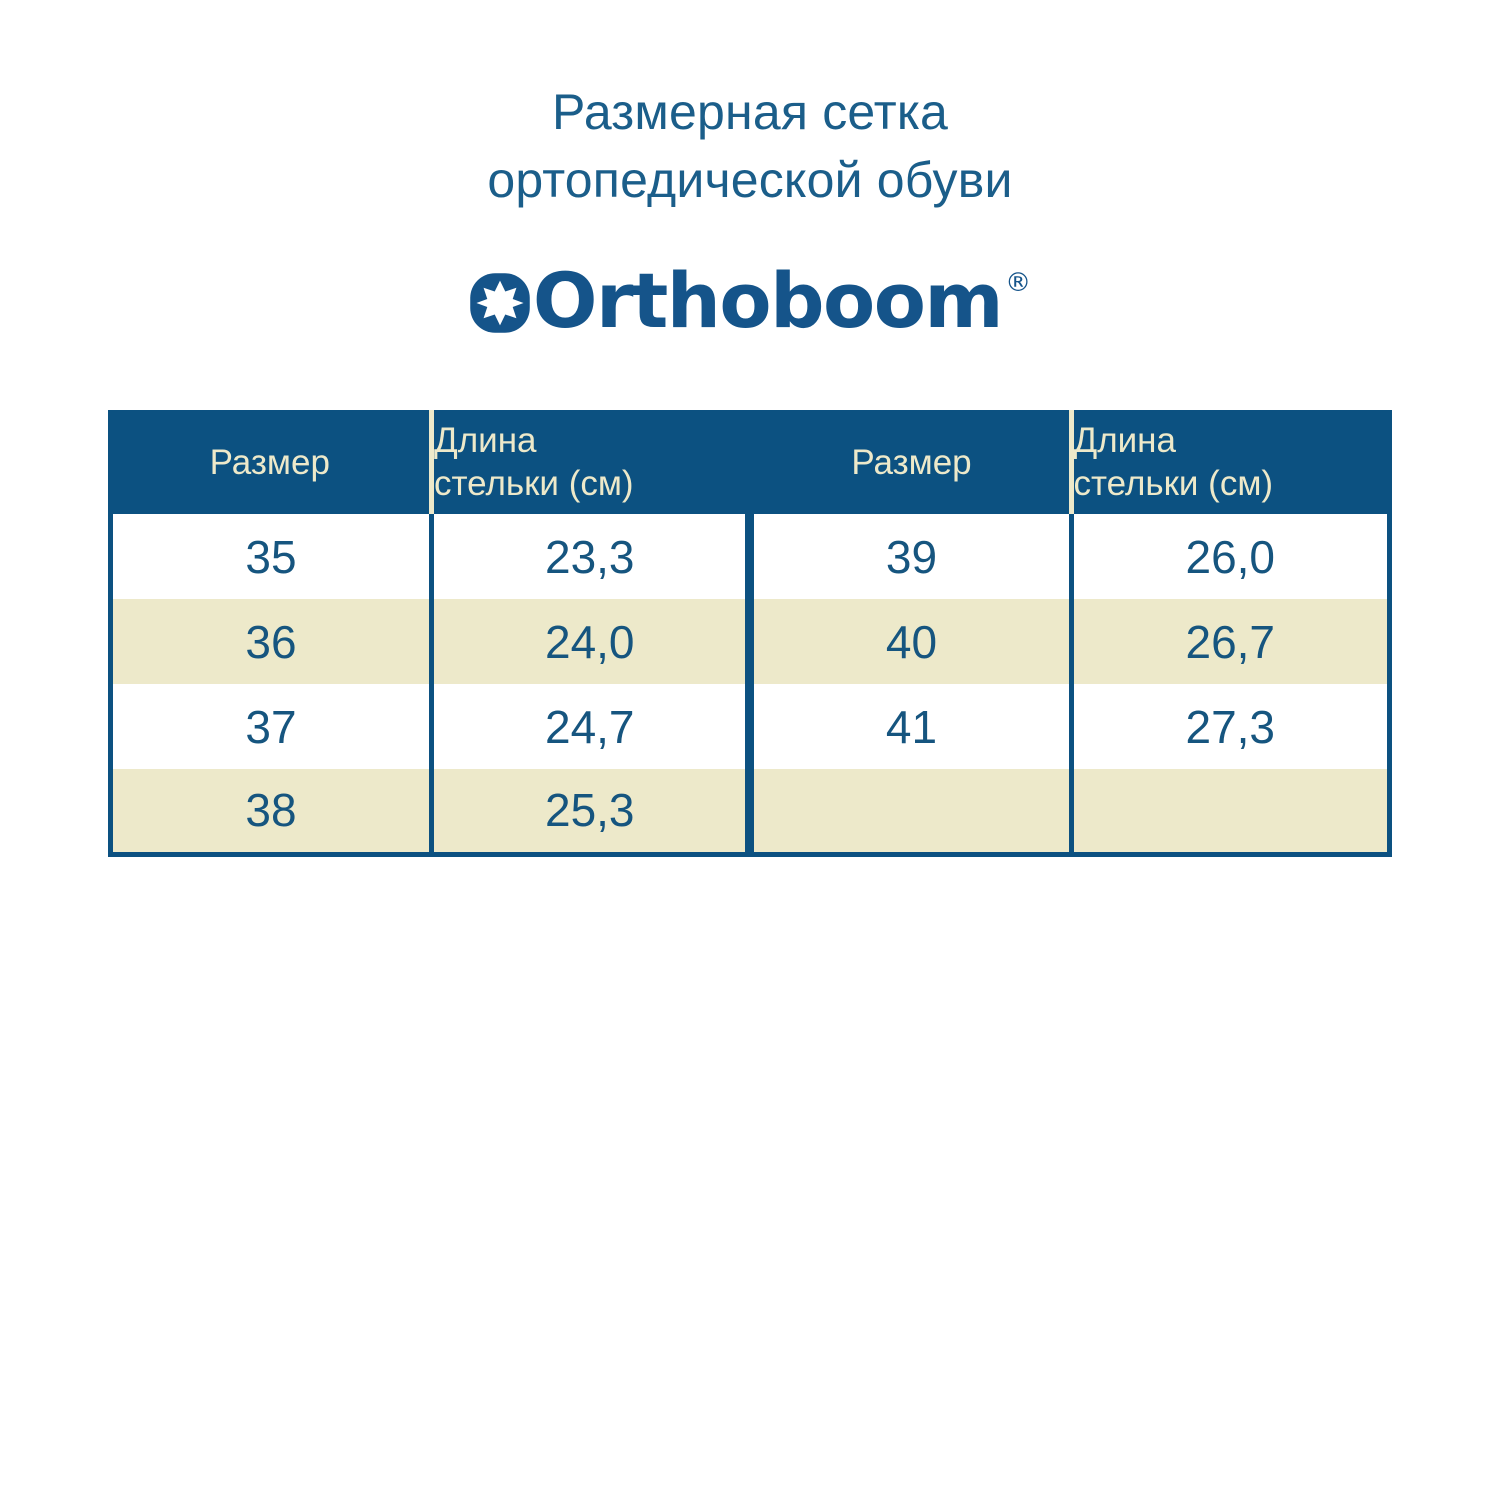 Image resolution: width=1500 pixels, height=1500 pixels. What do you see at coordinates (589, 556) in the screenshot?
I see `cell-length-left: 23,3` at bounding box center [589, 556].